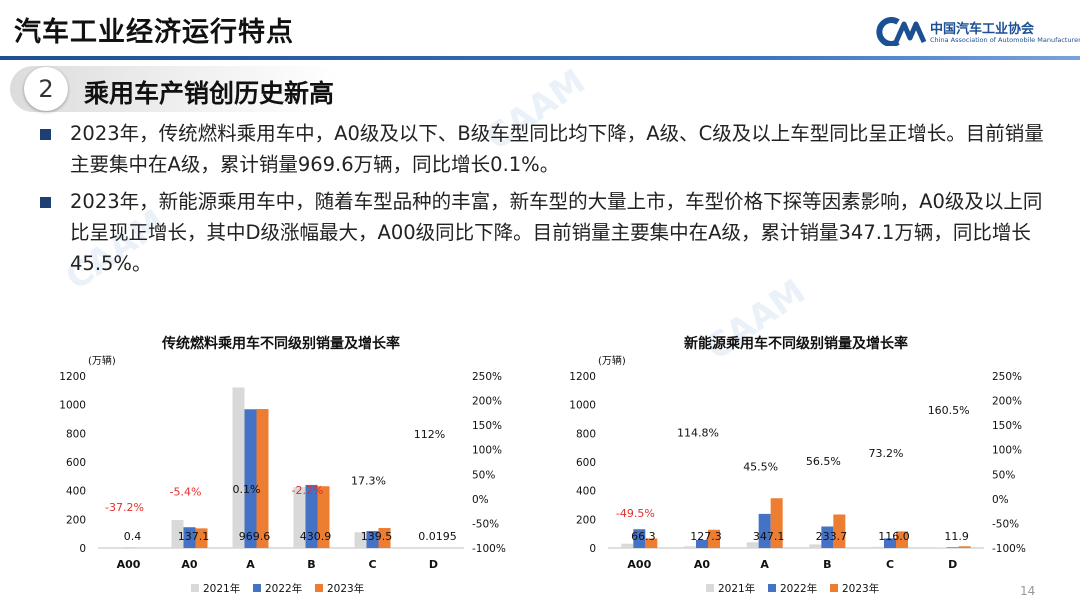 This screenshot has height=607, width=1080. Describe the element at coordinates (540, 58) in the screenshot. I see `header-divider` at that location.